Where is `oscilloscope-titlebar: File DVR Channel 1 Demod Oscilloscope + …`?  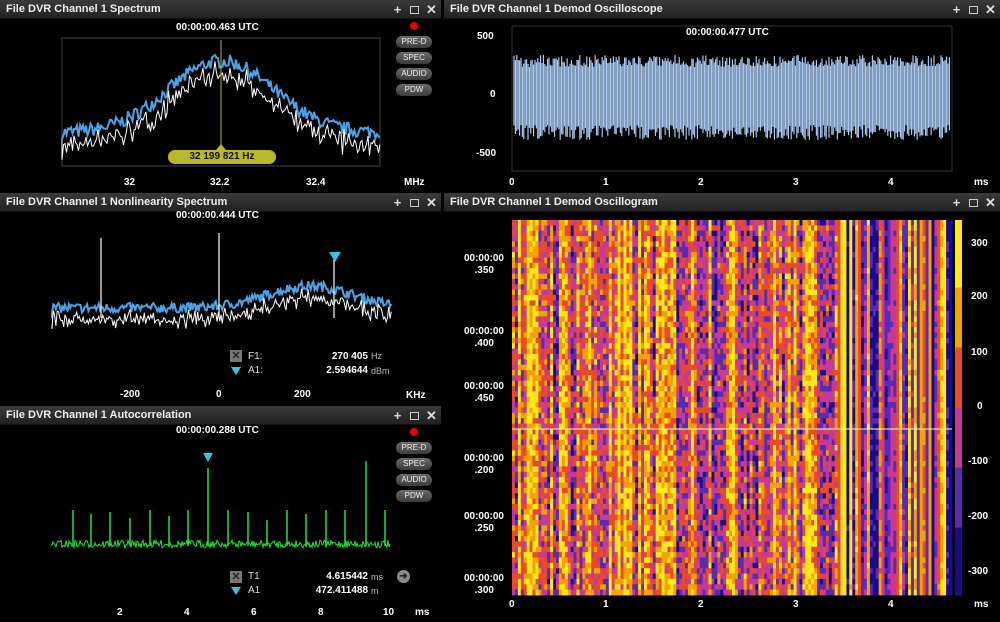
oscilloscope-titlebar: File DVR Channel 1 Demod Oscilloscope + … is located at coordinates (722, 9).